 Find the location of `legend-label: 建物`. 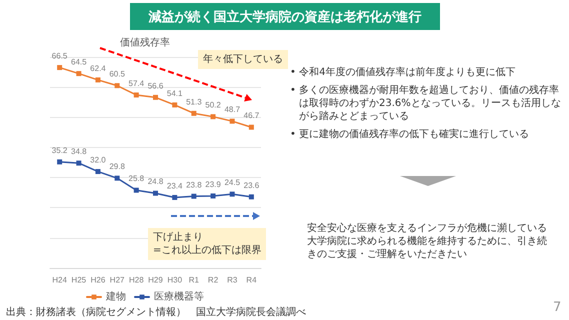

legend-label: 建物 is located at coordinates (115, 296).